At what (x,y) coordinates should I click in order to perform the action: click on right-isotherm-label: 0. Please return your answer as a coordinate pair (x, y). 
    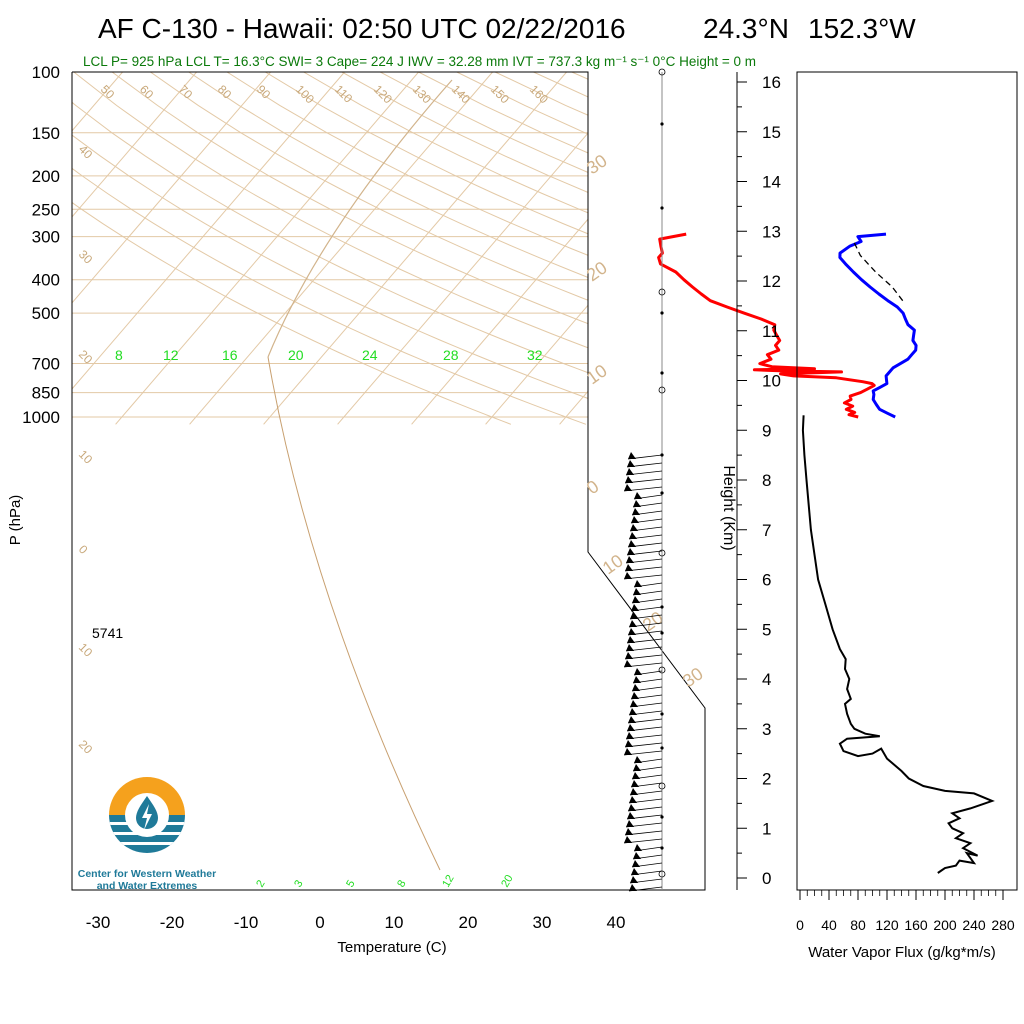
    Looking at the image, I should click on (593, 487).